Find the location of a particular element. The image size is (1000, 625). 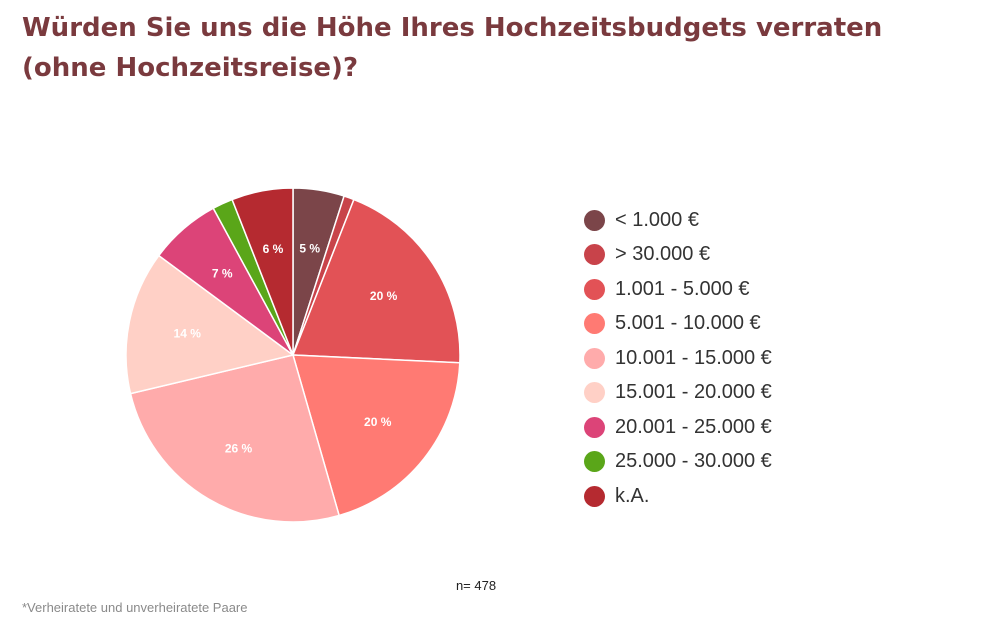

legend-label-1: > 30.000 € is located at coordinates (663, 254).